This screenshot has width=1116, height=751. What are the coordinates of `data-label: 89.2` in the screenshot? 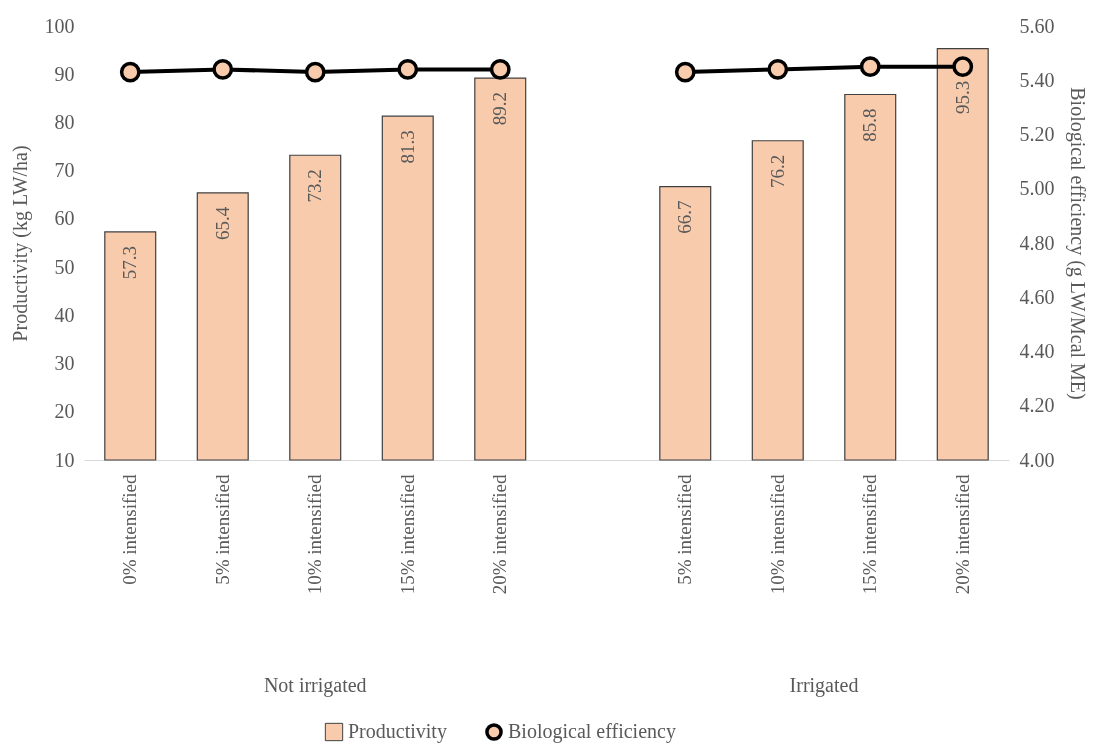 It's located at (500, 109).